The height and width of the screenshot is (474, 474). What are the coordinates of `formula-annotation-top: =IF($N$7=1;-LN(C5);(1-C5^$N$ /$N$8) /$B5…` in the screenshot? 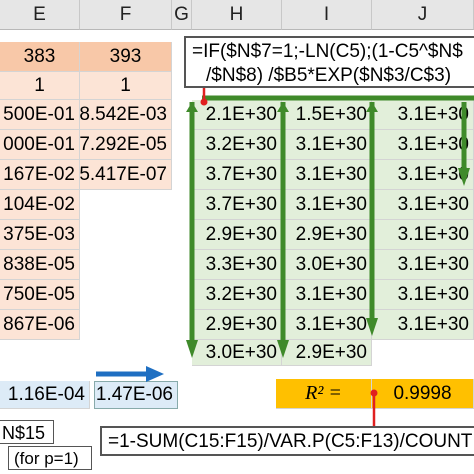 It's located at (329, 62).